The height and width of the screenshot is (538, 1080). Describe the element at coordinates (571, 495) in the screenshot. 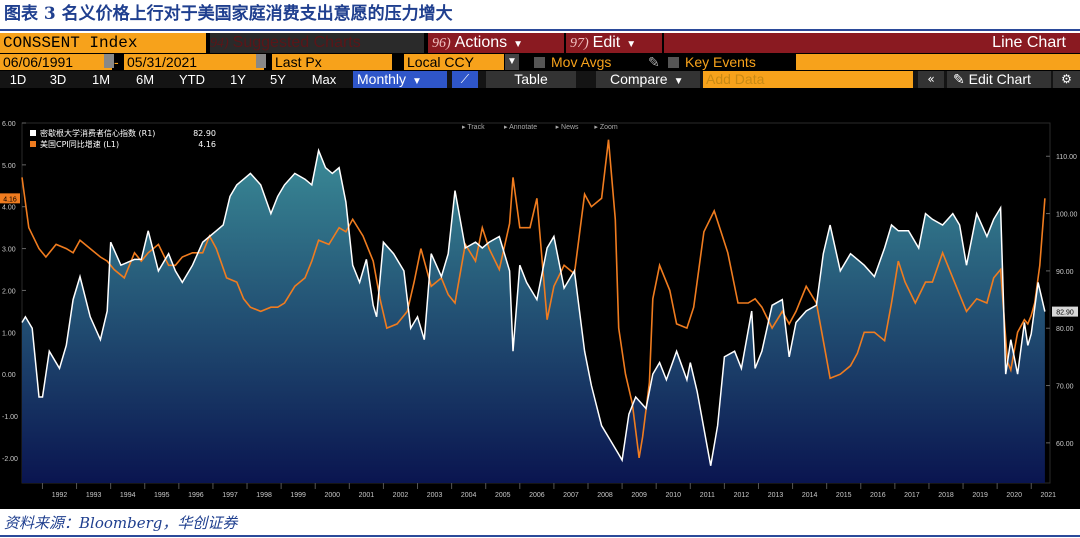

I see `x-tick-label: 2007` at that location.